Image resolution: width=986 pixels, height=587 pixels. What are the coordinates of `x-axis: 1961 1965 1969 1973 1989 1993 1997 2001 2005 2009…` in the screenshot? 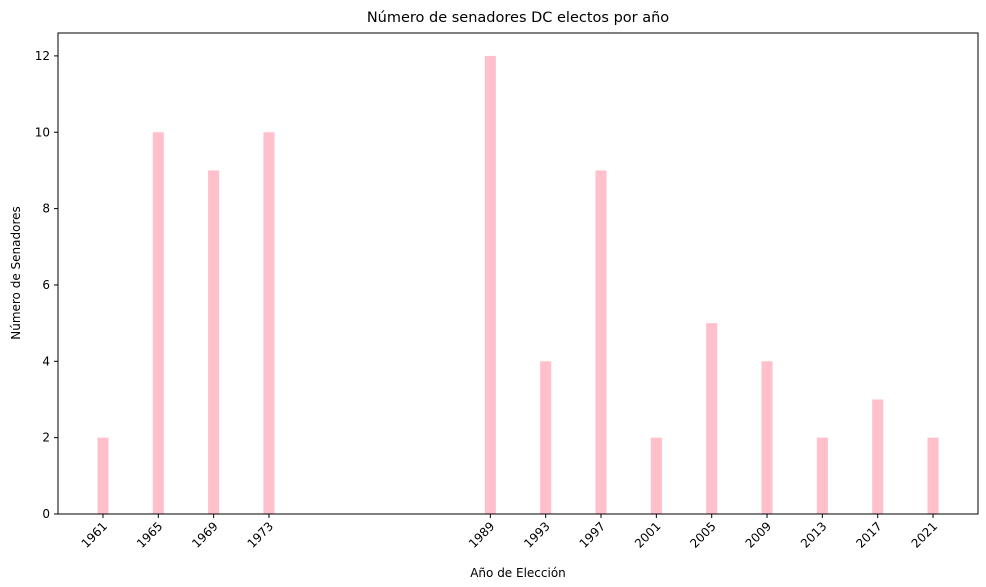 It's located at (509, 532).